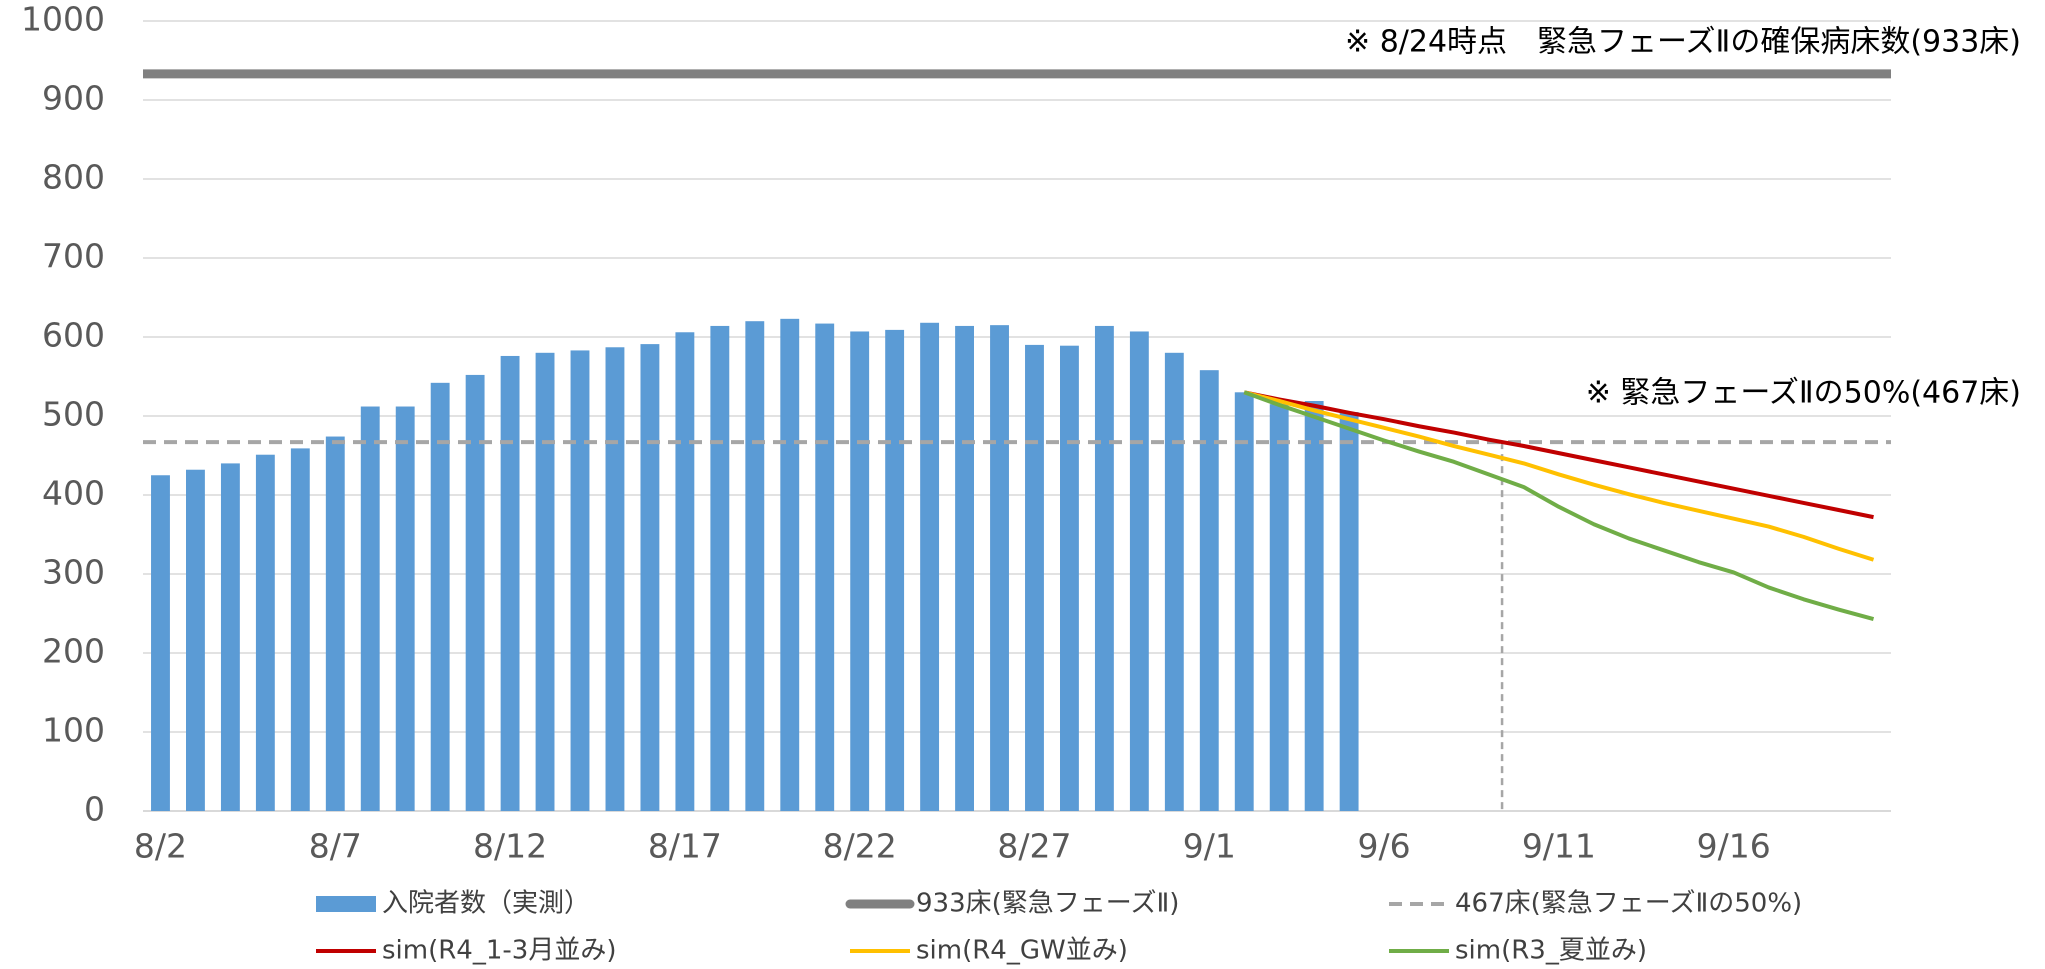 The height and width of the screenshot is (969, 2045). Describe the element at coordinates (160, 846) in the screenshot. I see `x-tick-label: 8/2` at that location.